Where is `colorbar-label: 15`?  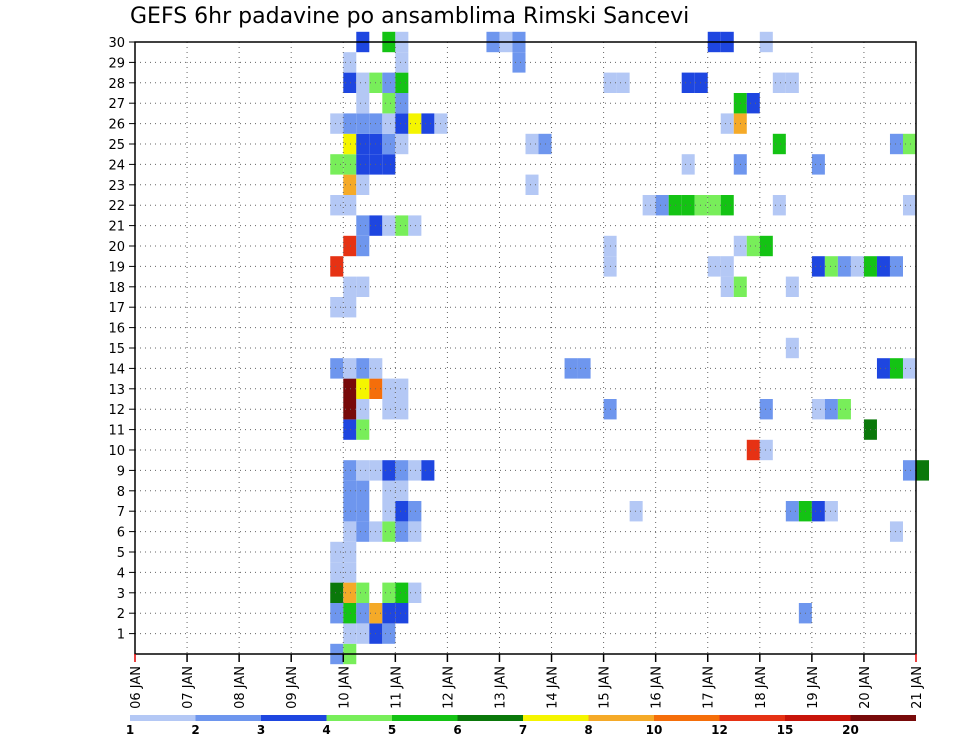 colorbar-label: 15 is located at coordinates (785, 730).